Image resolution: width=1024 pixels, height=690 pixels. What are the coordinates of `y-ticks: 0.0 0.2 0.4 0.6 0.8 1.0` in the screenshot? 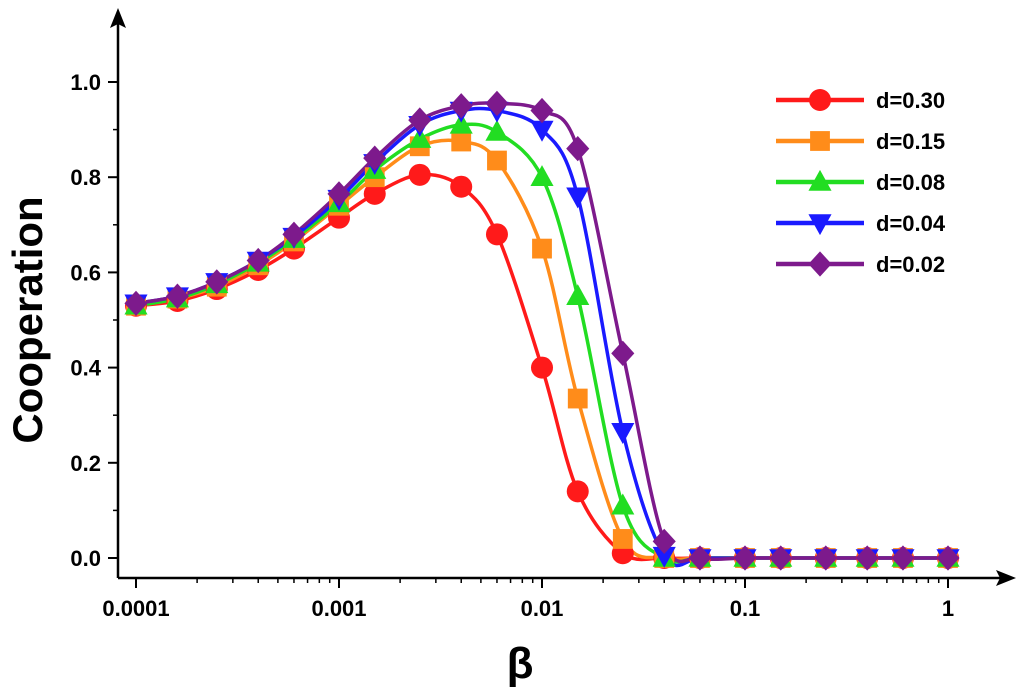 It's located at (94, 320).